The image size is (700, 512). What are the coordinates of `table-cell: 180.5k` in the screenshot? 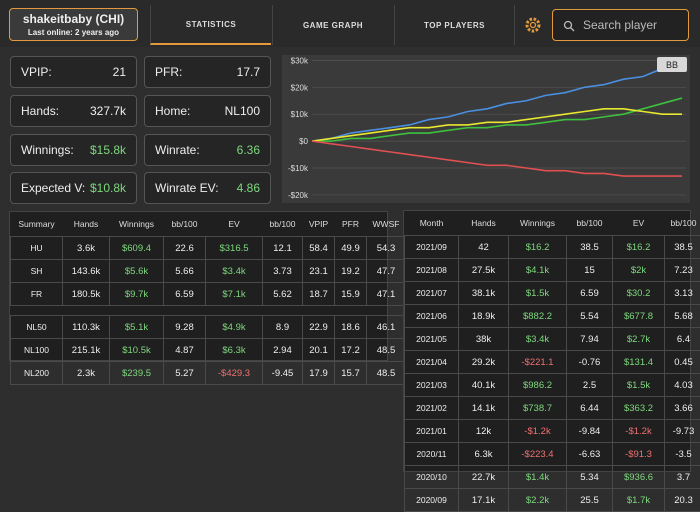 It's located at (86, 294).